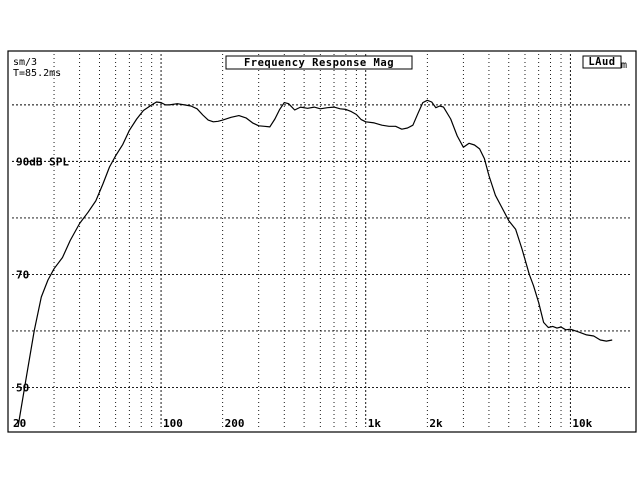  What do you see at coordinates (22, 274) in the screenshot?
I see `y-tick-label: 70` at bounding box center [22, 274].